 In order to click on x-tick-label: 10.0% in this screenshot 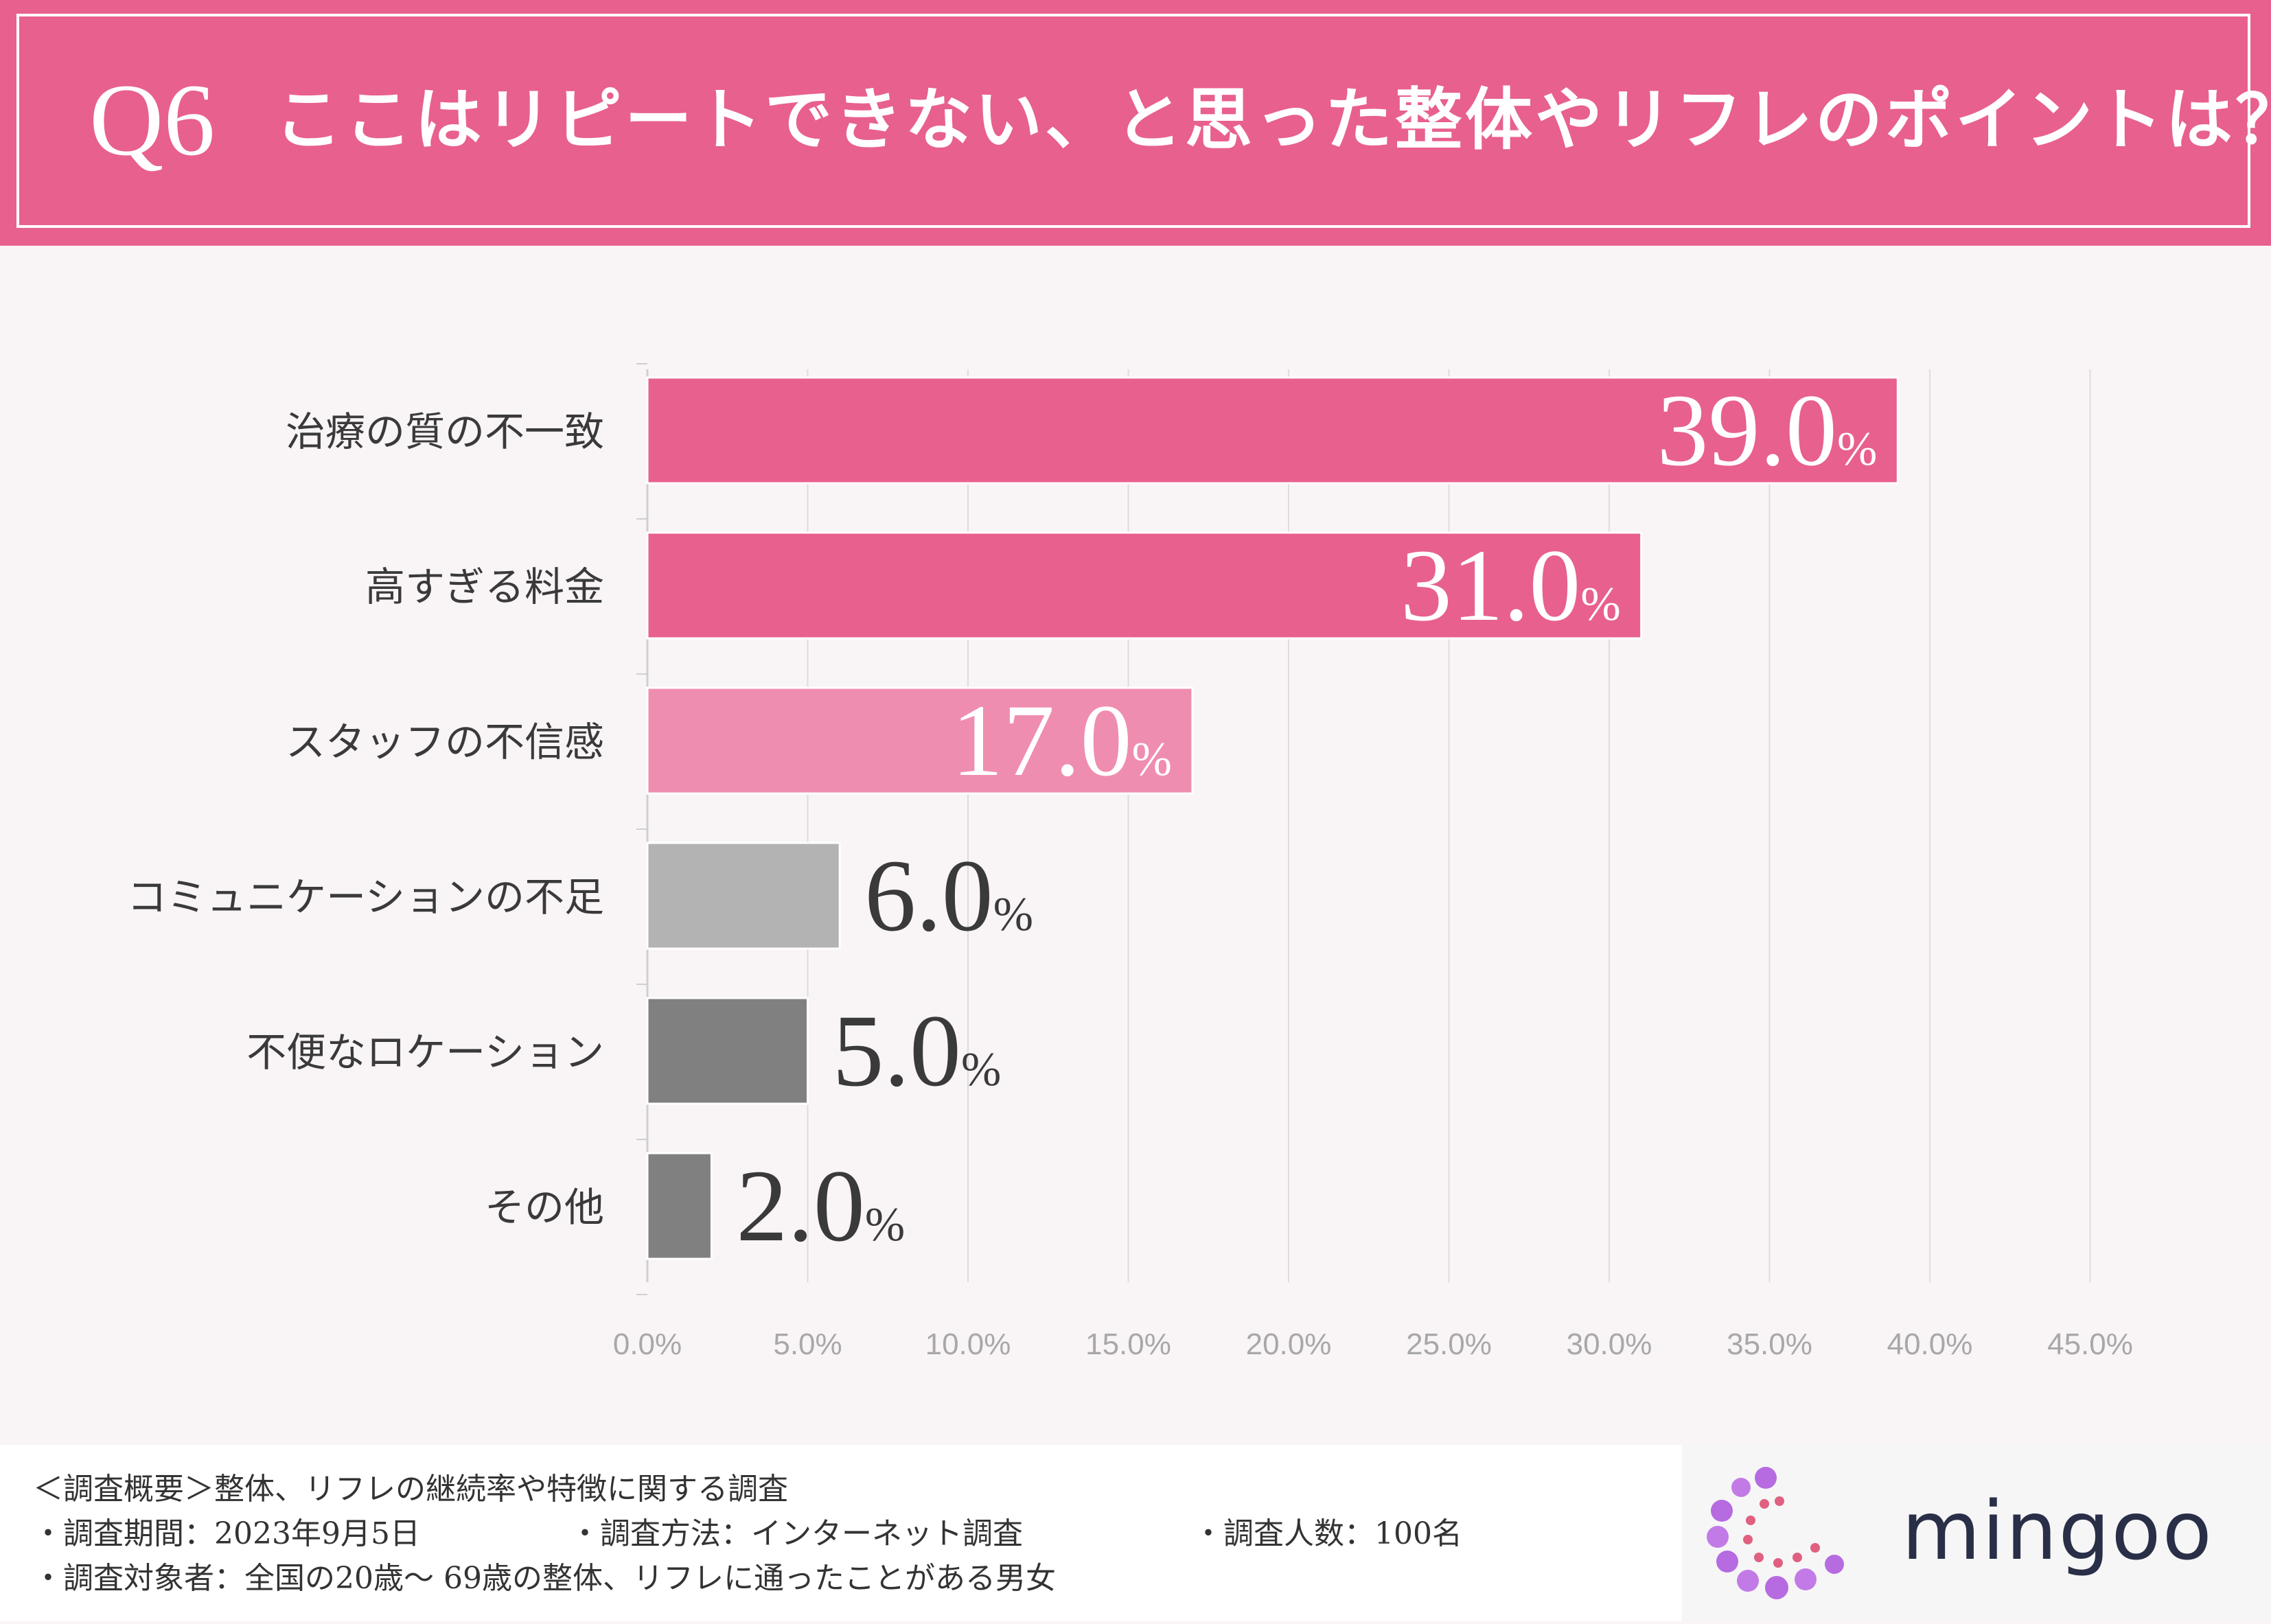, I will do `click(968, 1344)`.